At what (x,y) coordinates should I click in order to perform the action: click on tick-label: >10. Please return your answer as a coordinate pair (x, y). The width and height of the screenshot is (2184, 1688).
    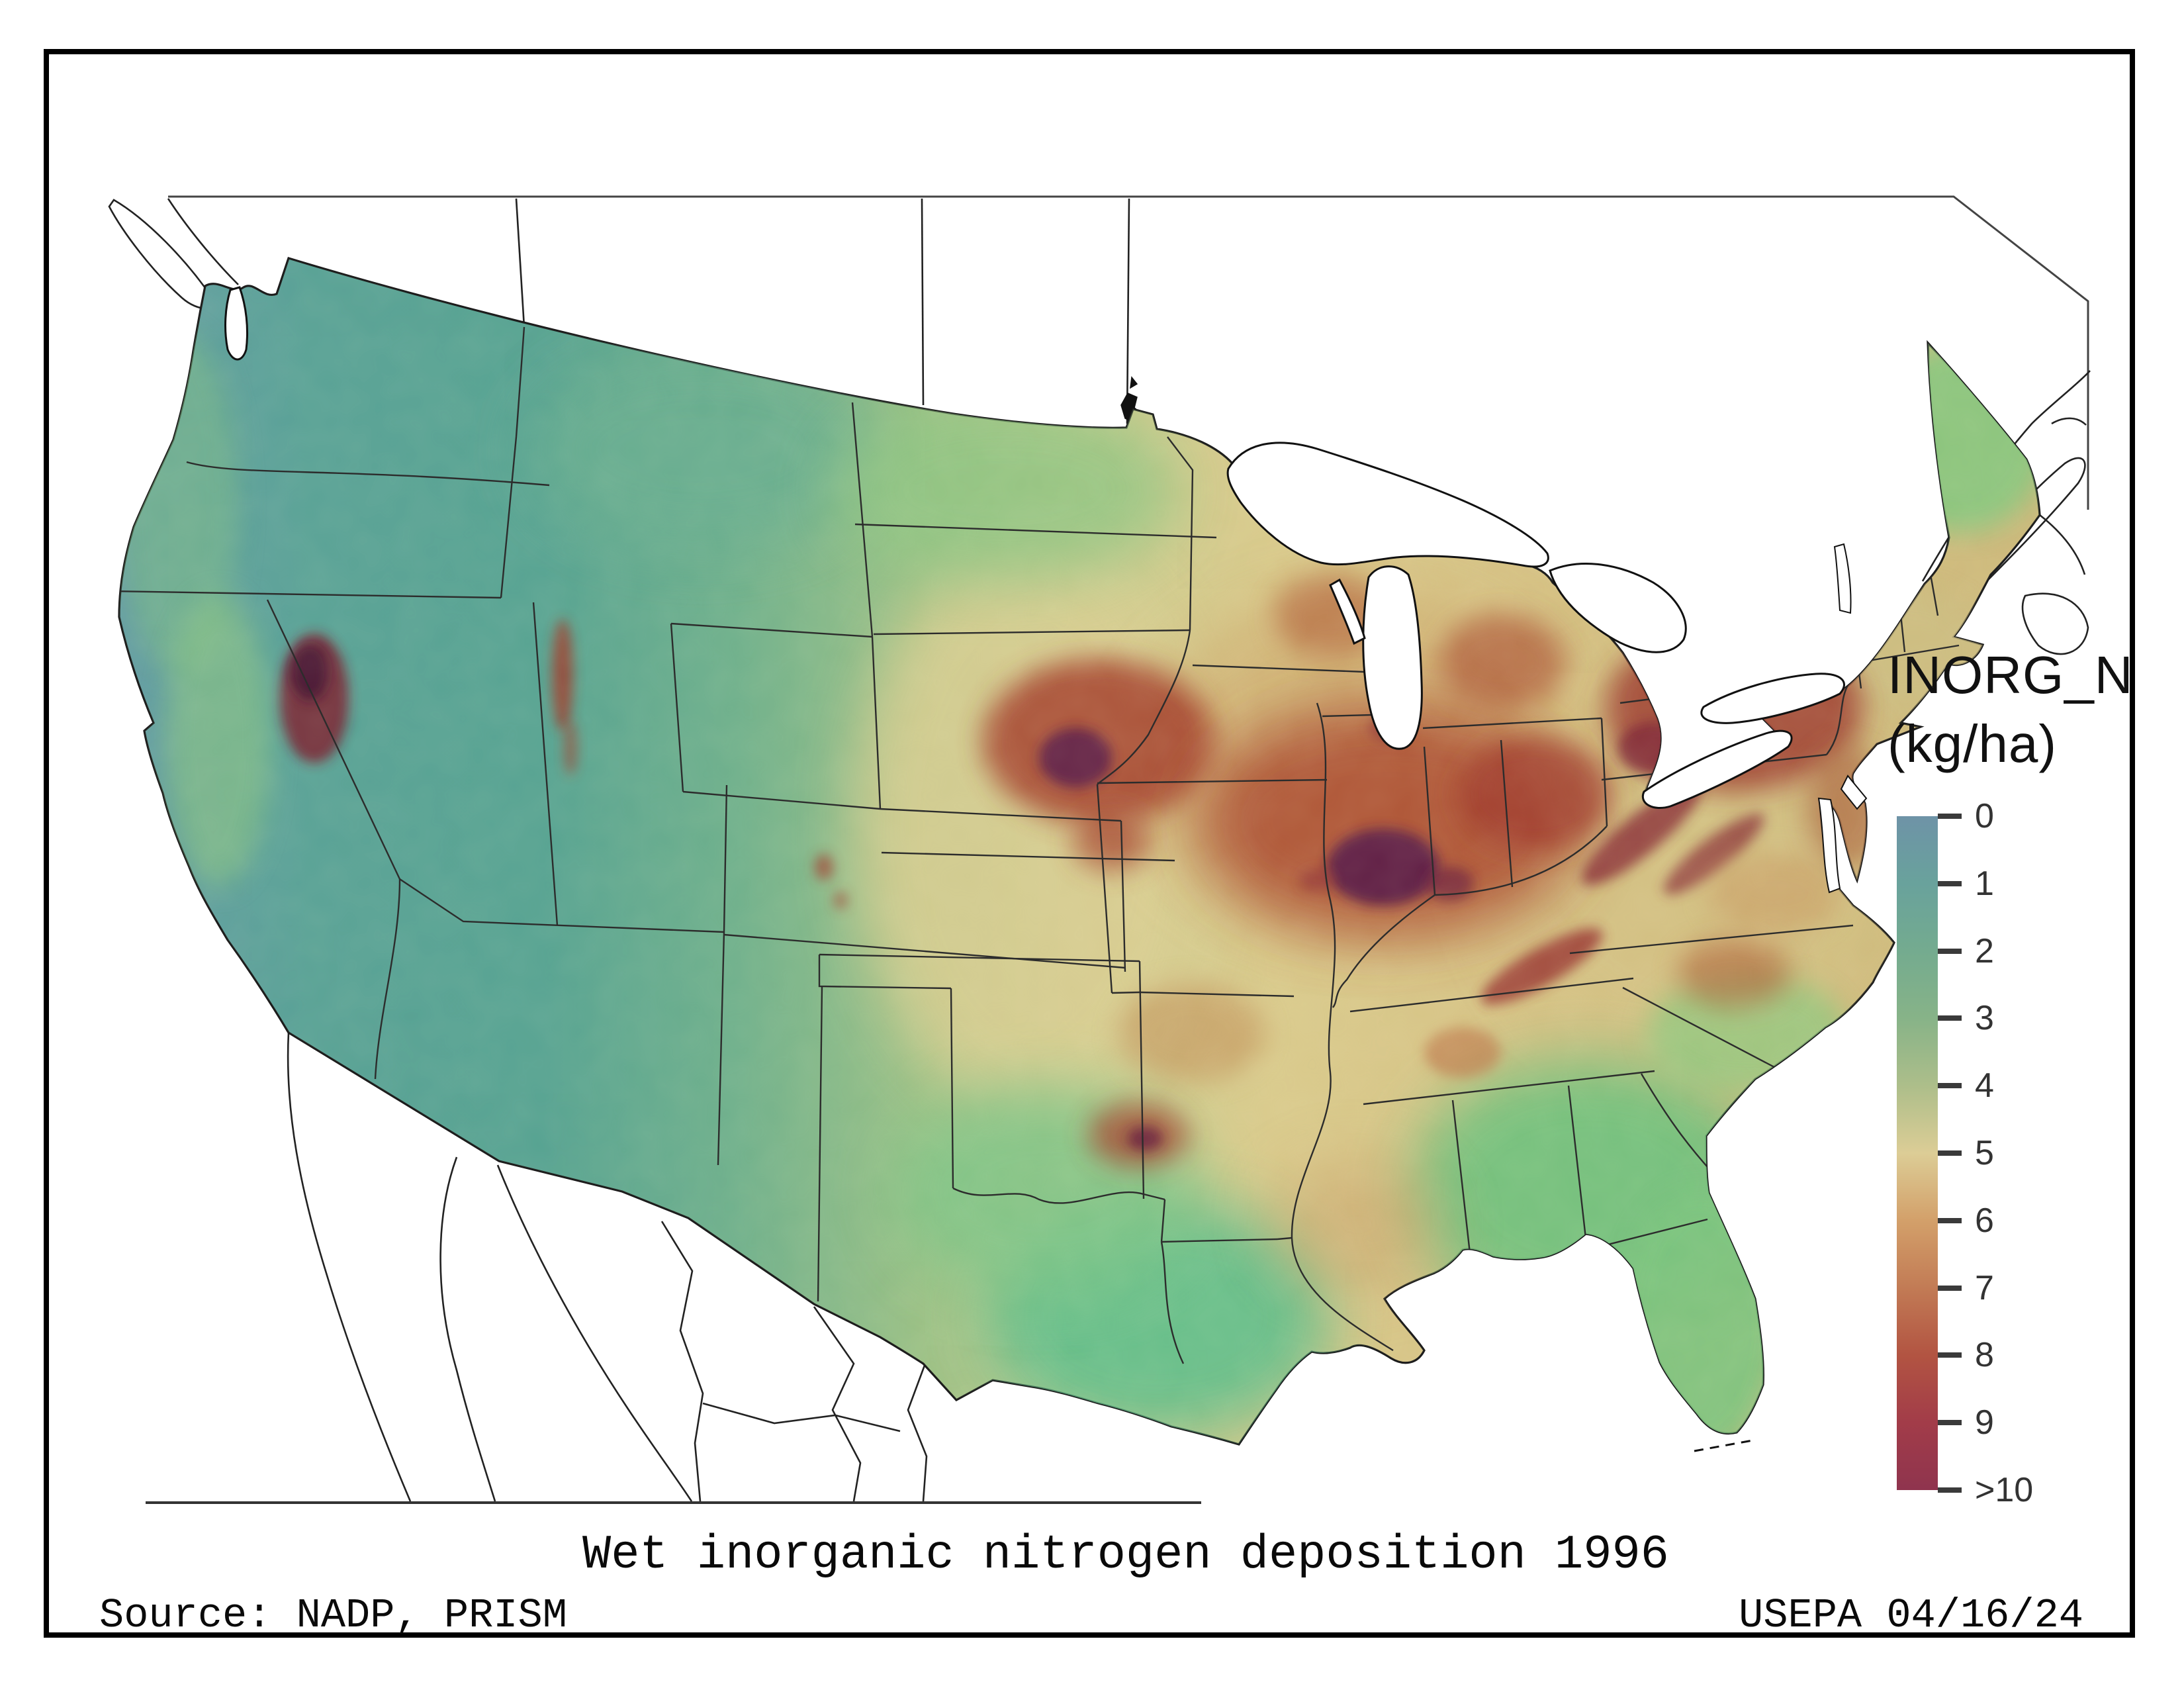
    Looking at the image, I should click on (2005, 1490).